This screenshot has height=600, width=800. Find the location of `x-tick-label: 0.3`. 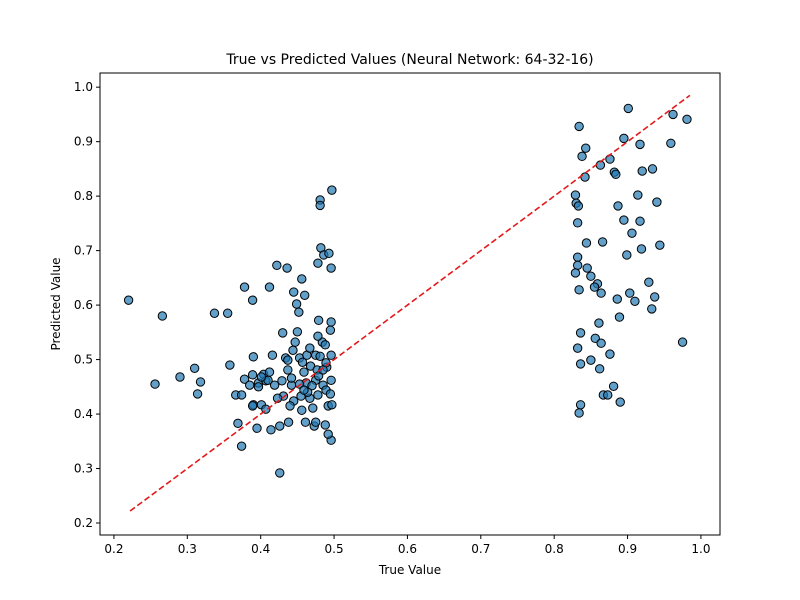

x-tick-label: 0.3 is located at coordinates (187, 549).